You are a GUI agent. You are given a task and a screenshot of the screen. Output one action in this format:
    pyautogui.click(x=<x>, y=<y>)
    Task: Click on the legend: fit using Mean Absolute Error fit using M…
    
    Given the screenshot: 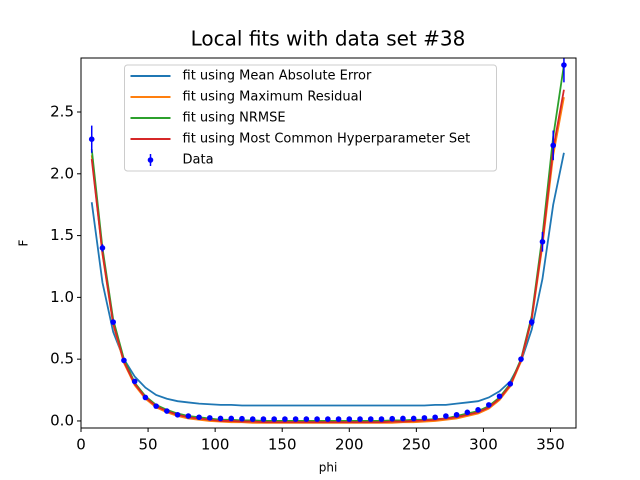 What is the action you would take?
    pyautogui.click(x=310, y=118)
    